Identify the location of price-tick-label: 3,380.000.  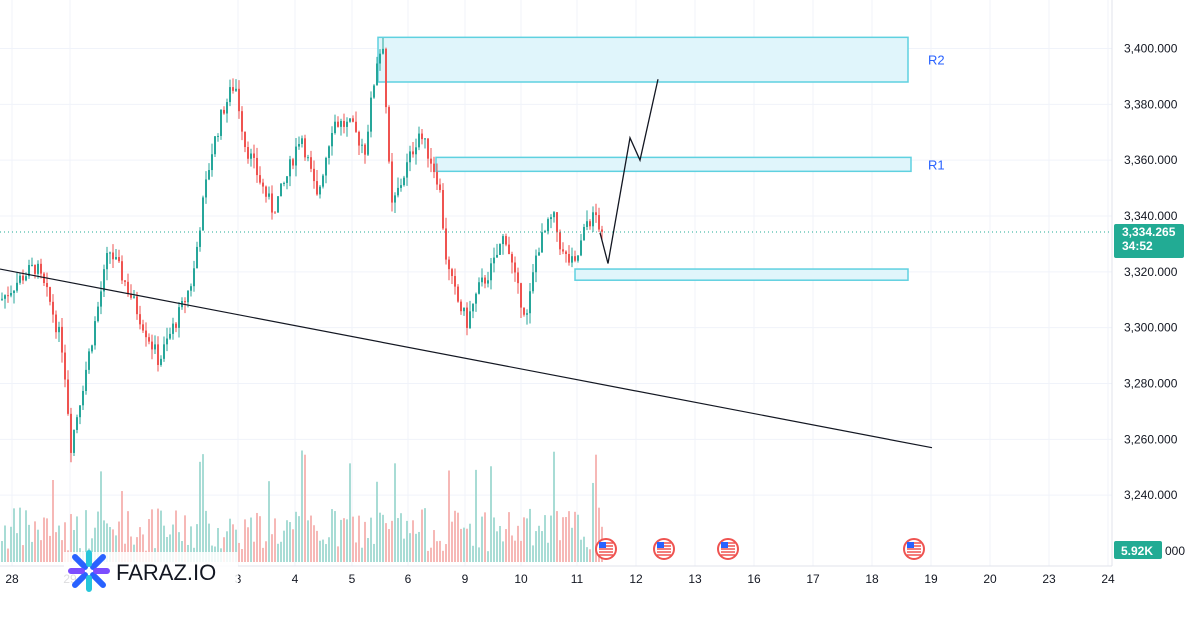
(1151, 104).